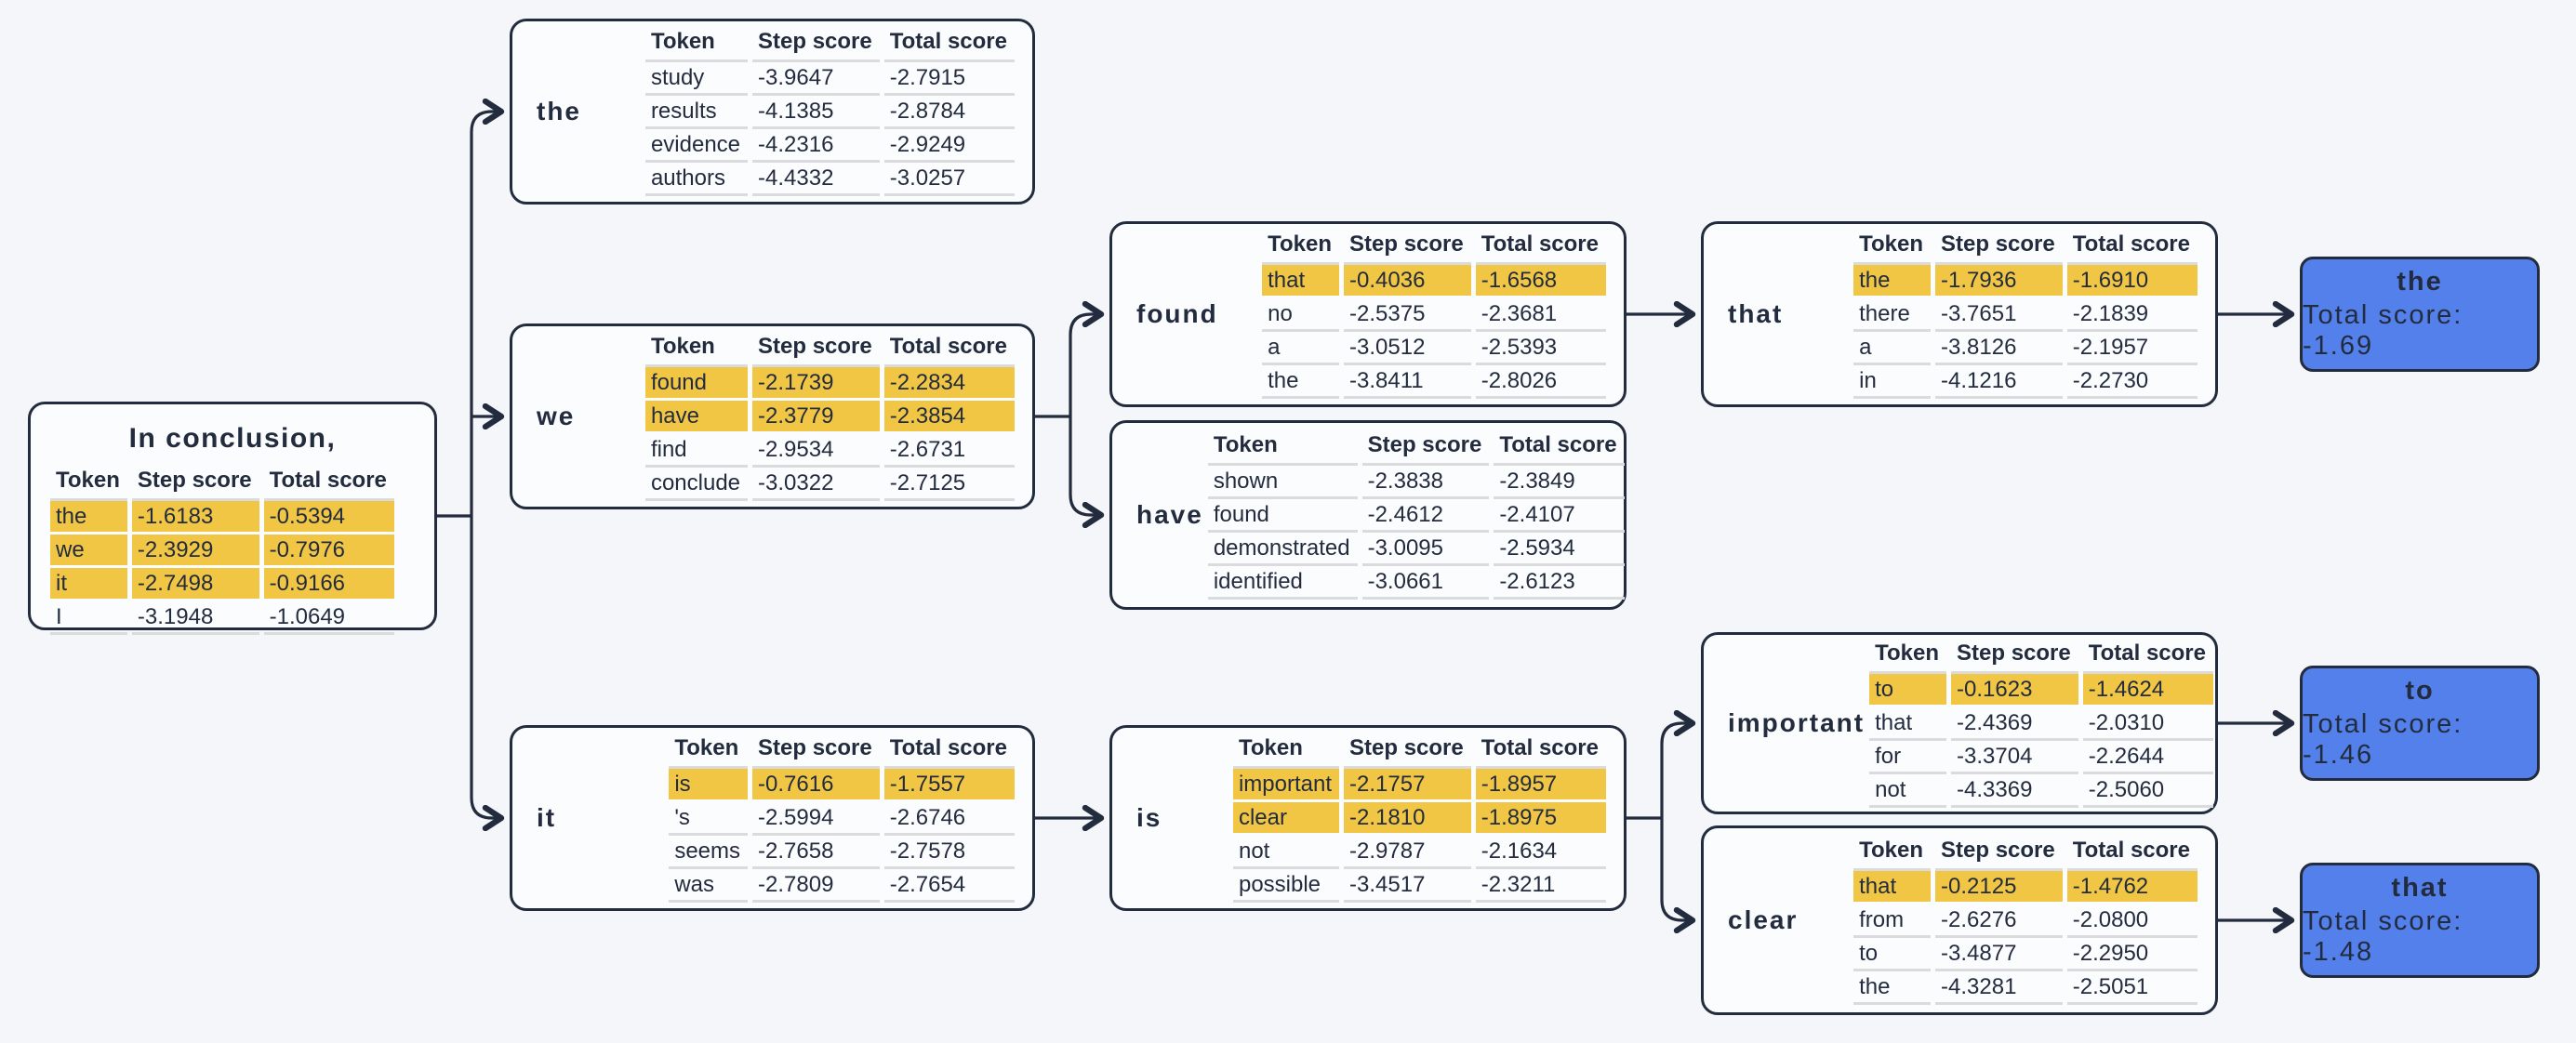  I want to click on candidate-row: from -2.6276 -2.0800, so click(2025, 921).